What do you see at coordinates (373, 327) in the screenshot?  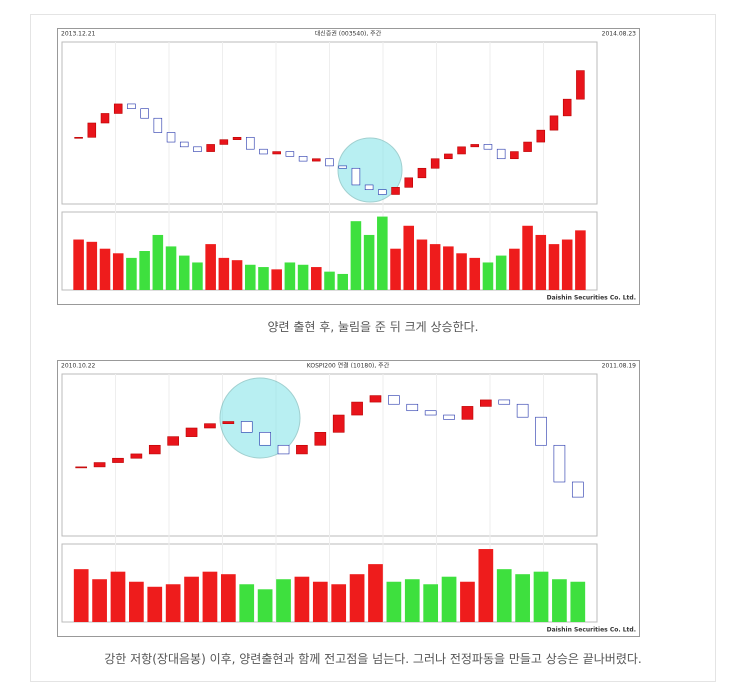 I see `caption: 양련 출현 후, 눌림을 준 뒤 크게 상승한다.` at bounding box center [373, 327].